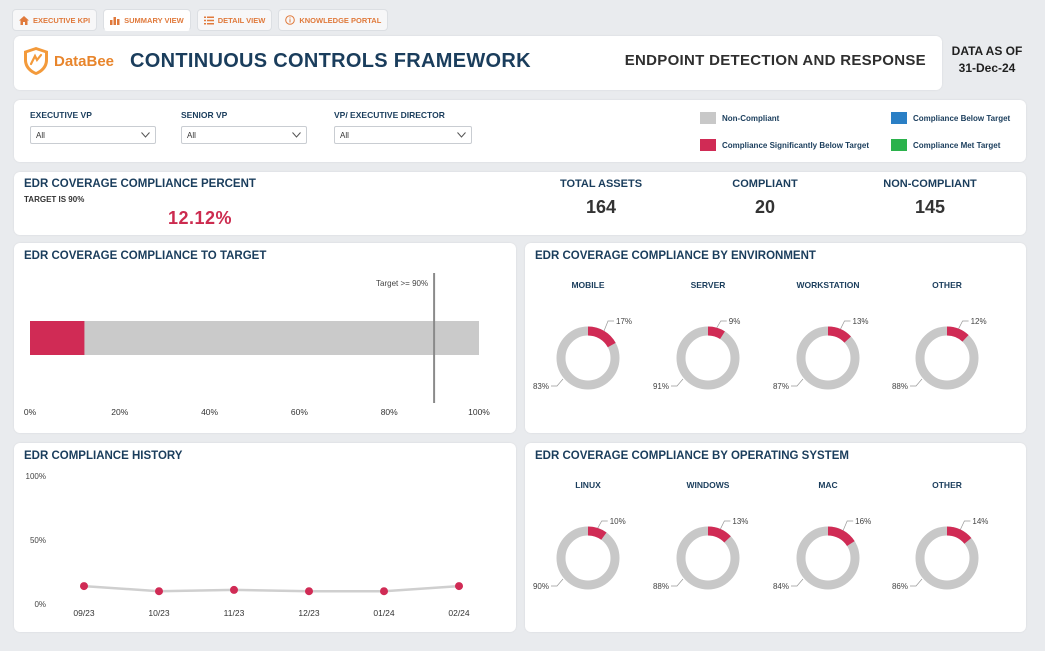 The width and height of the screenshot is (1045, 651). Describe the element at coordinates (735, 321) in the screenshot. I see `compliant-percent-label: 9%` at that location.